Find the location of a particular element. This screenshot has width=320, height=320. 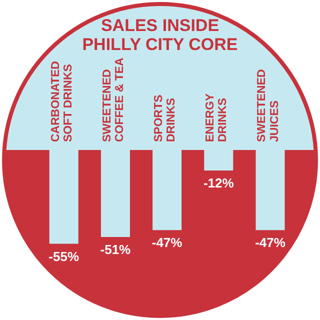

data-label: -51% is located at coordinates (116, 249).